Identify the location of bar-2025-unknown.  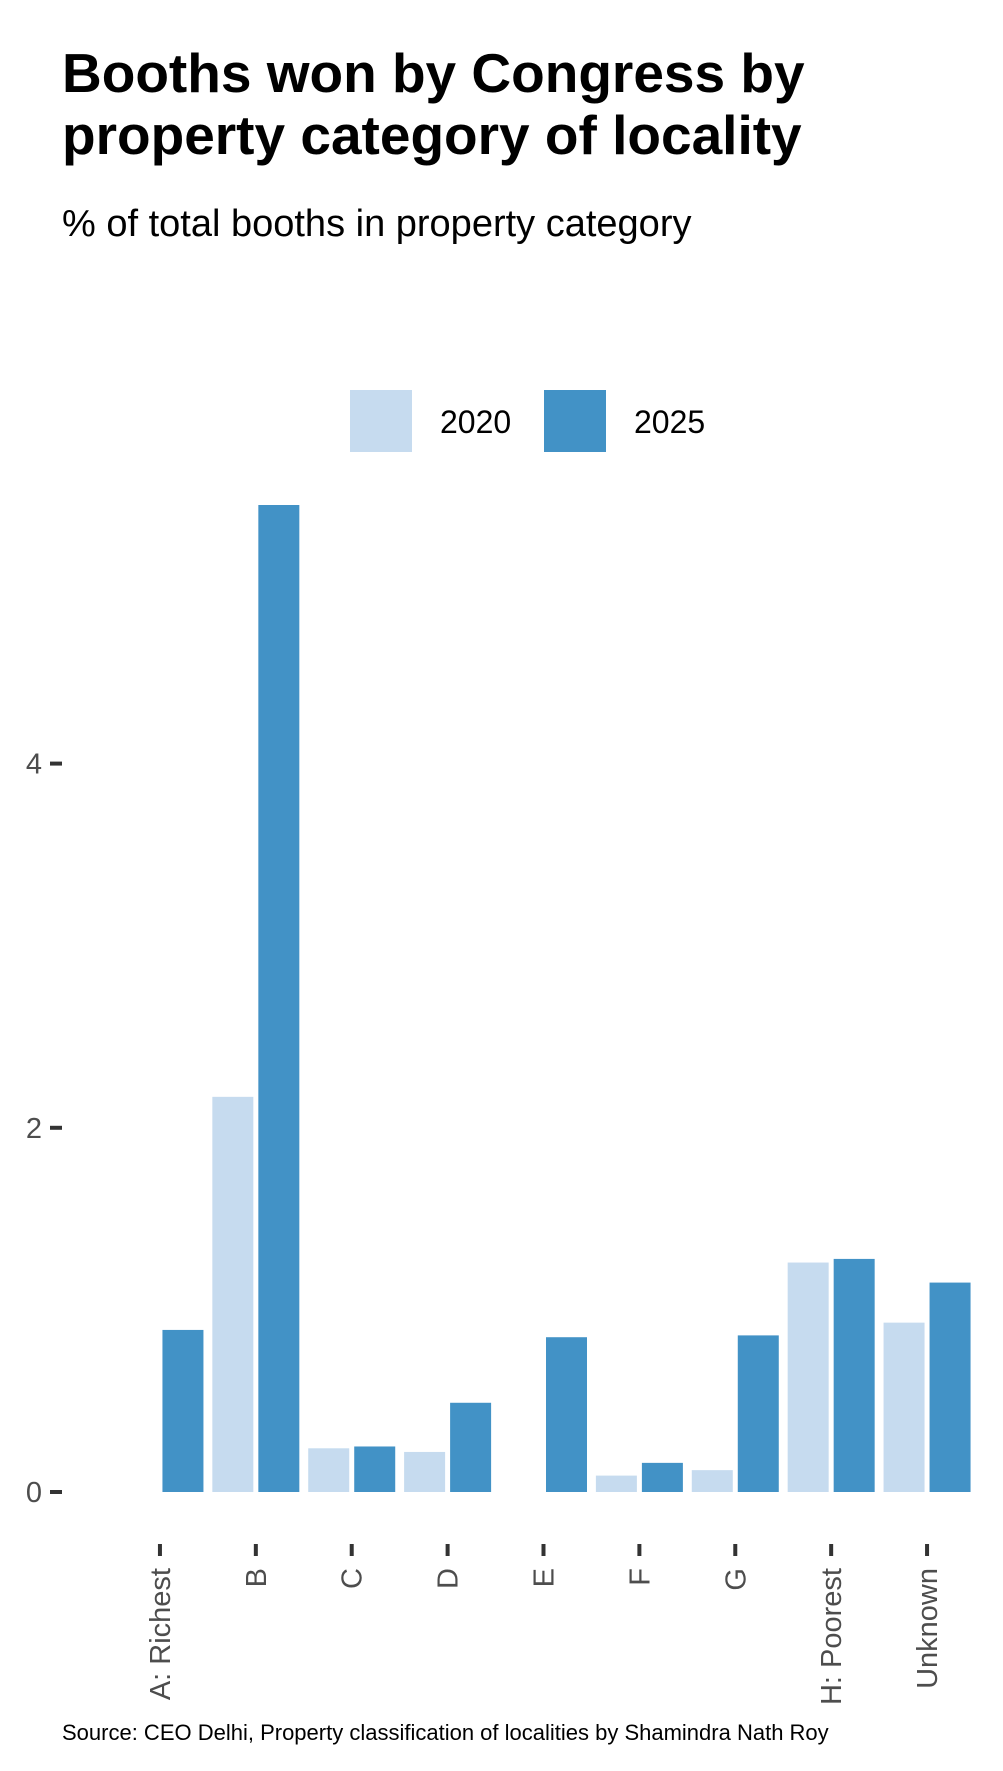
(950, 1387).